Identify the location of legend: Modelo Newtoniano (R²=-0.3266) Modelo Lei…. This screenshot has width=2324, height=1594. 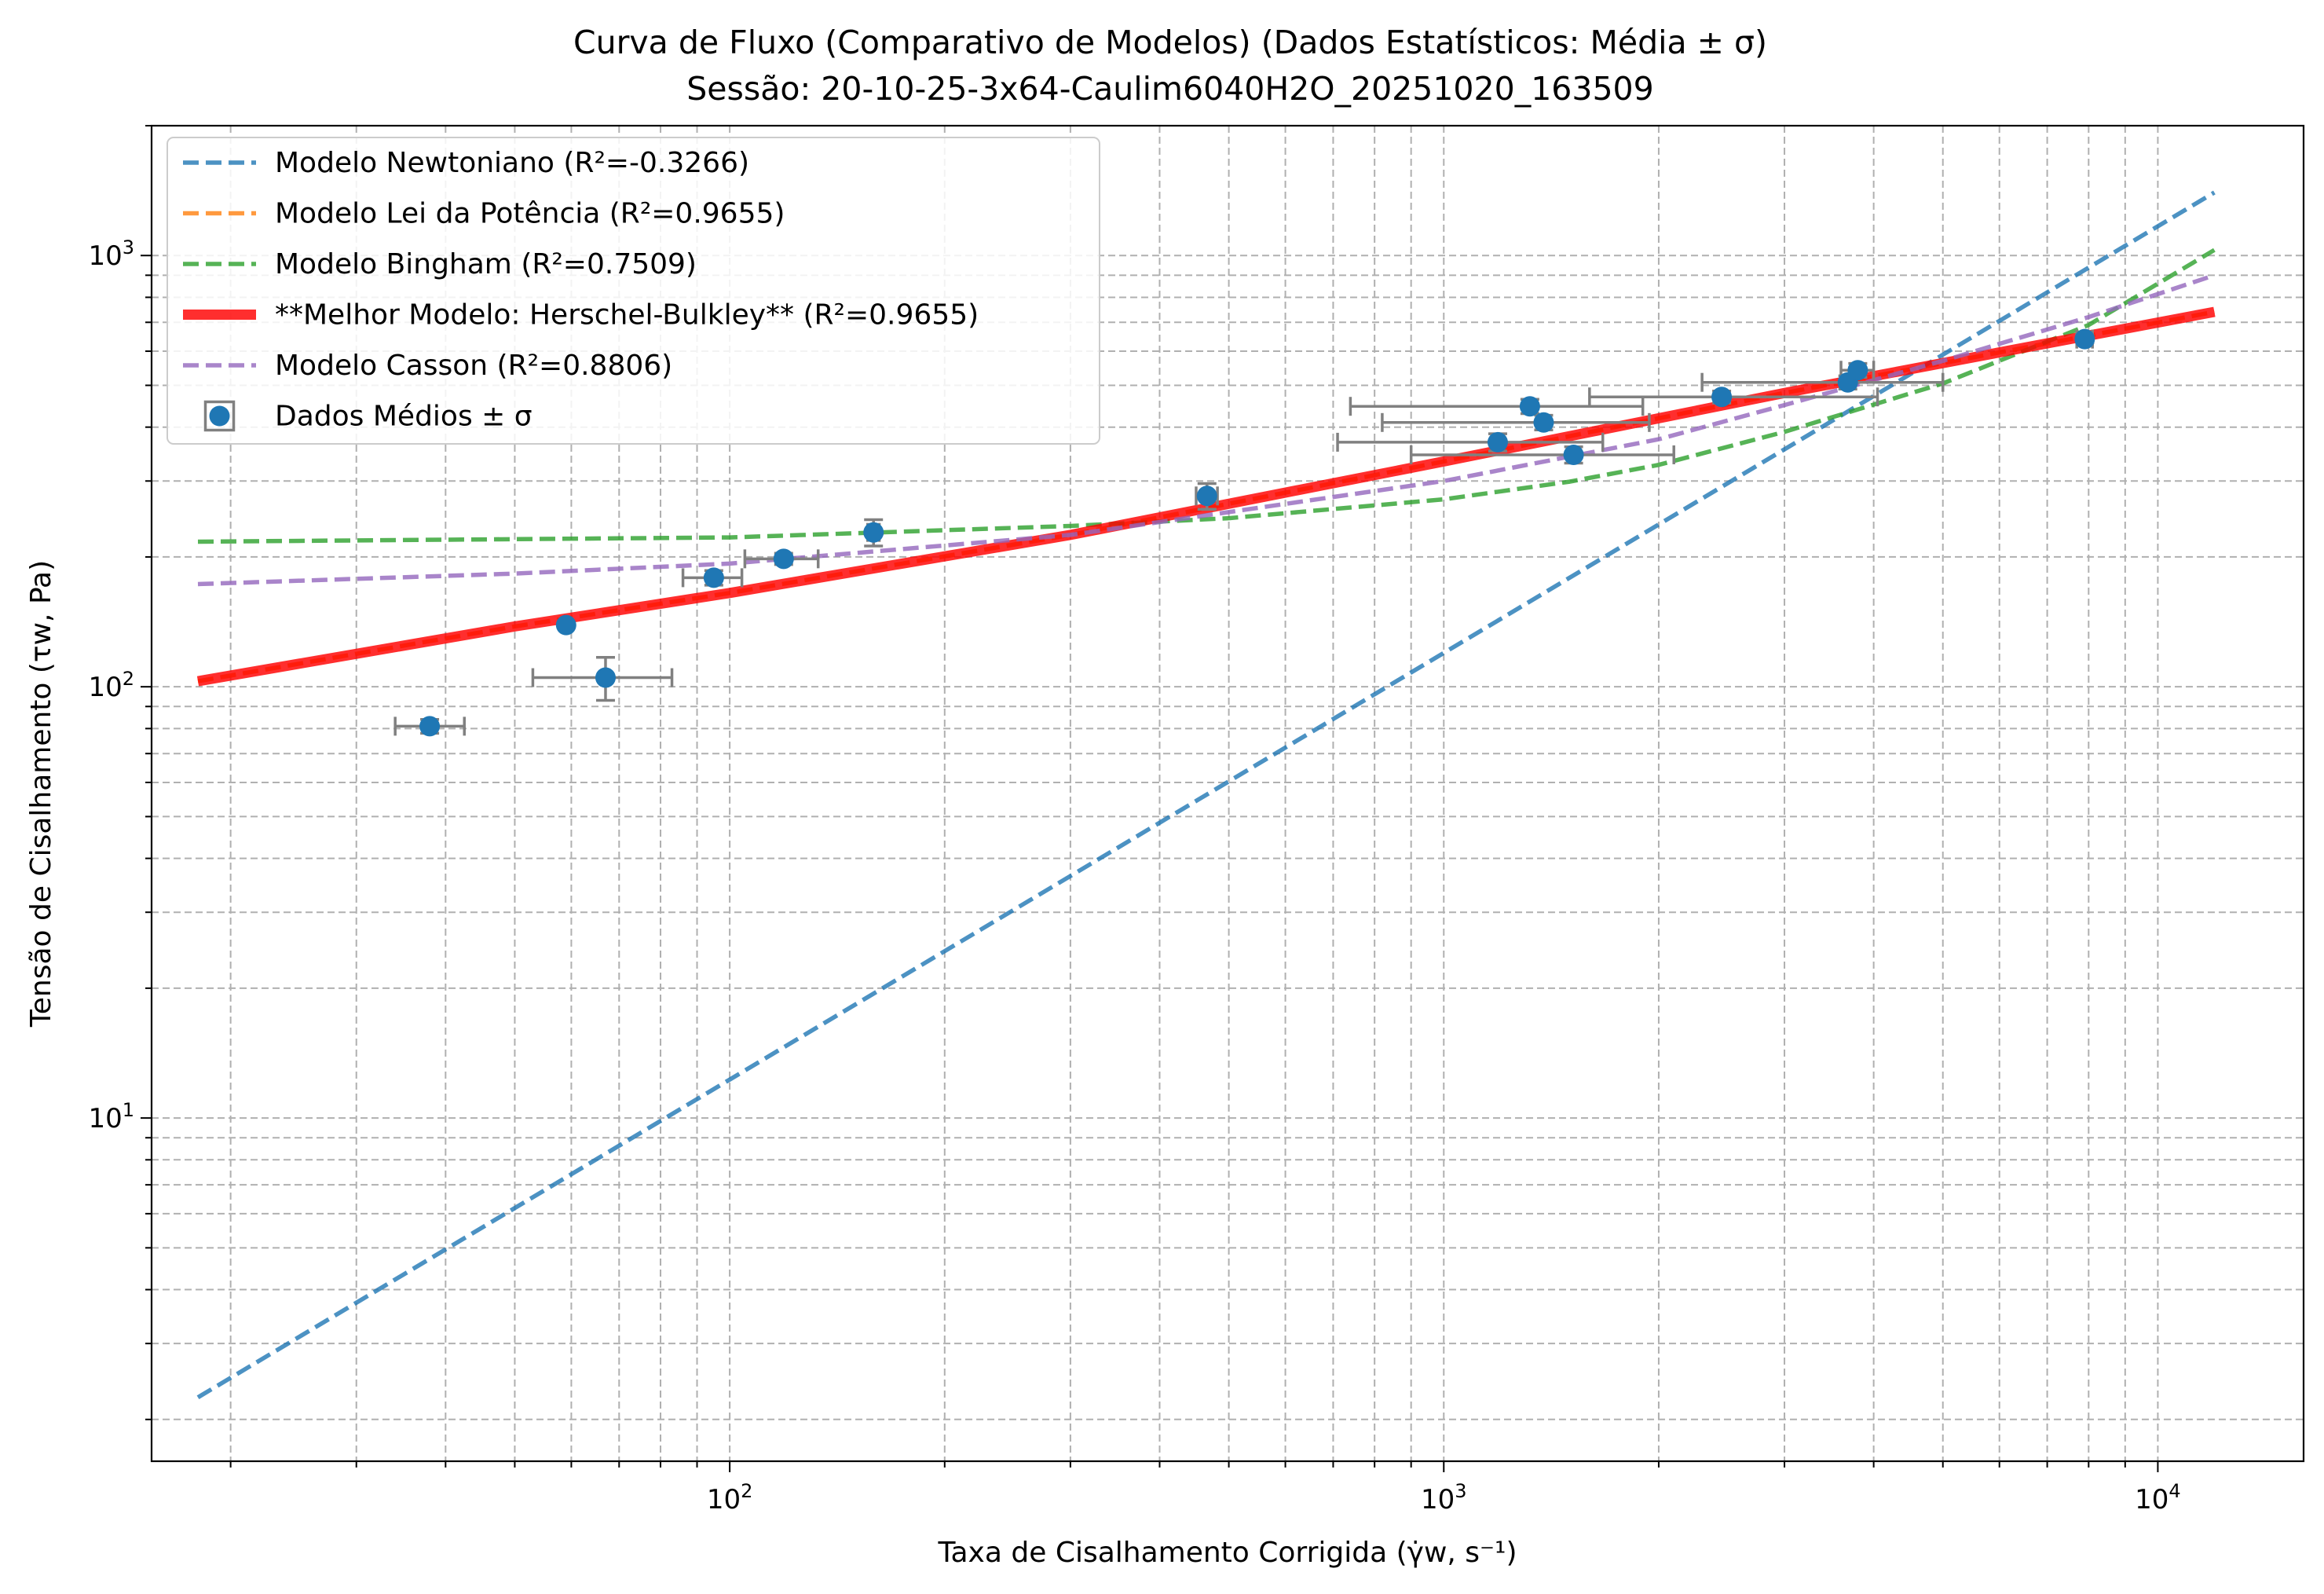
(633, 291).